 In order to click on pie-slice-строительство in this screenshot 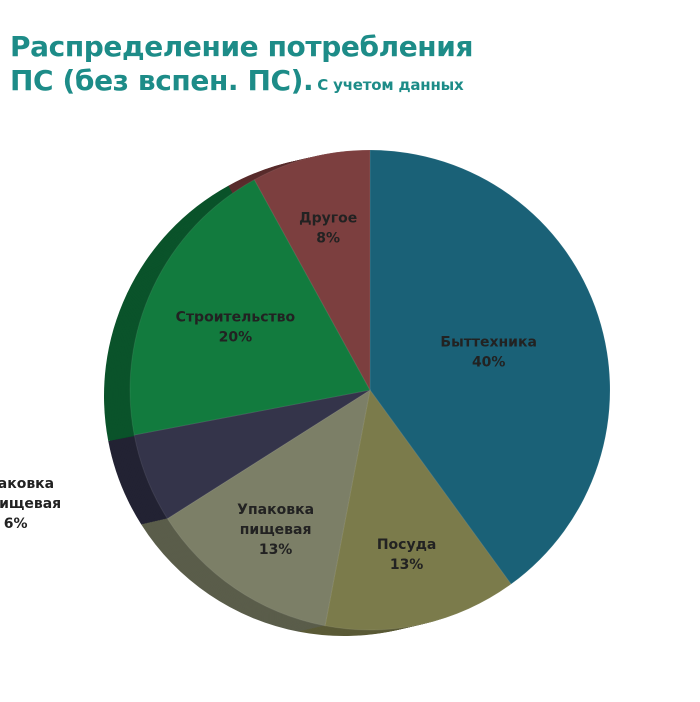, I will do `click(250, 307)`.